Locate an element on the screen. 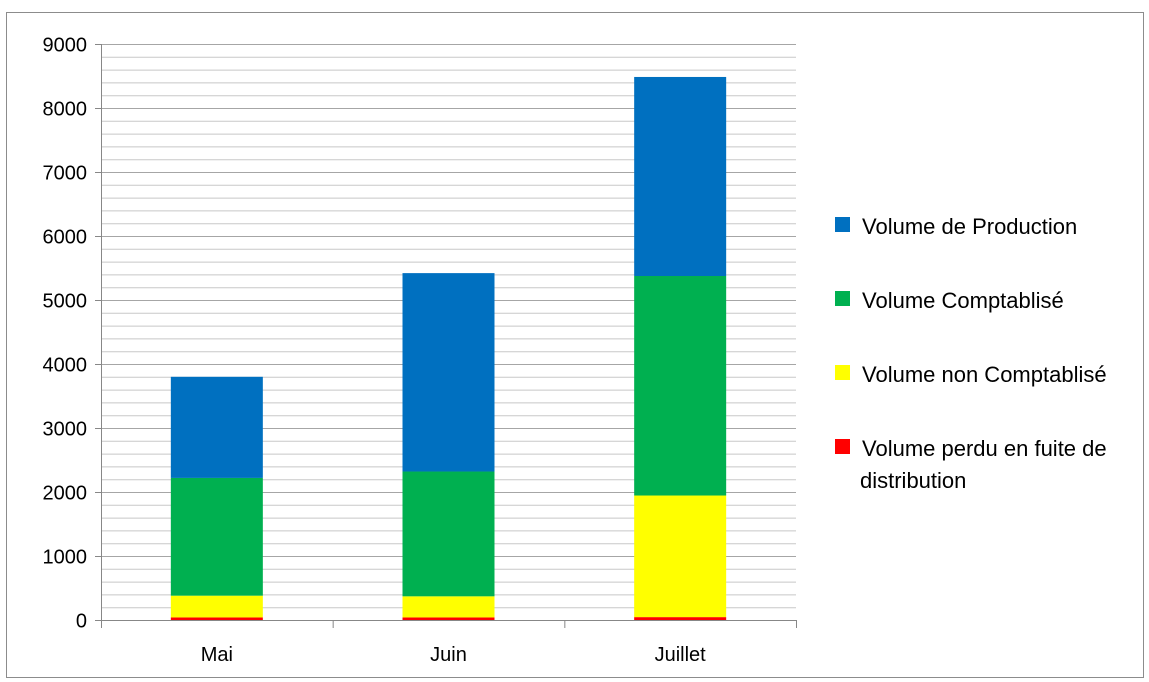  y-tick-label: 0 is located at coordinates (81, 622).